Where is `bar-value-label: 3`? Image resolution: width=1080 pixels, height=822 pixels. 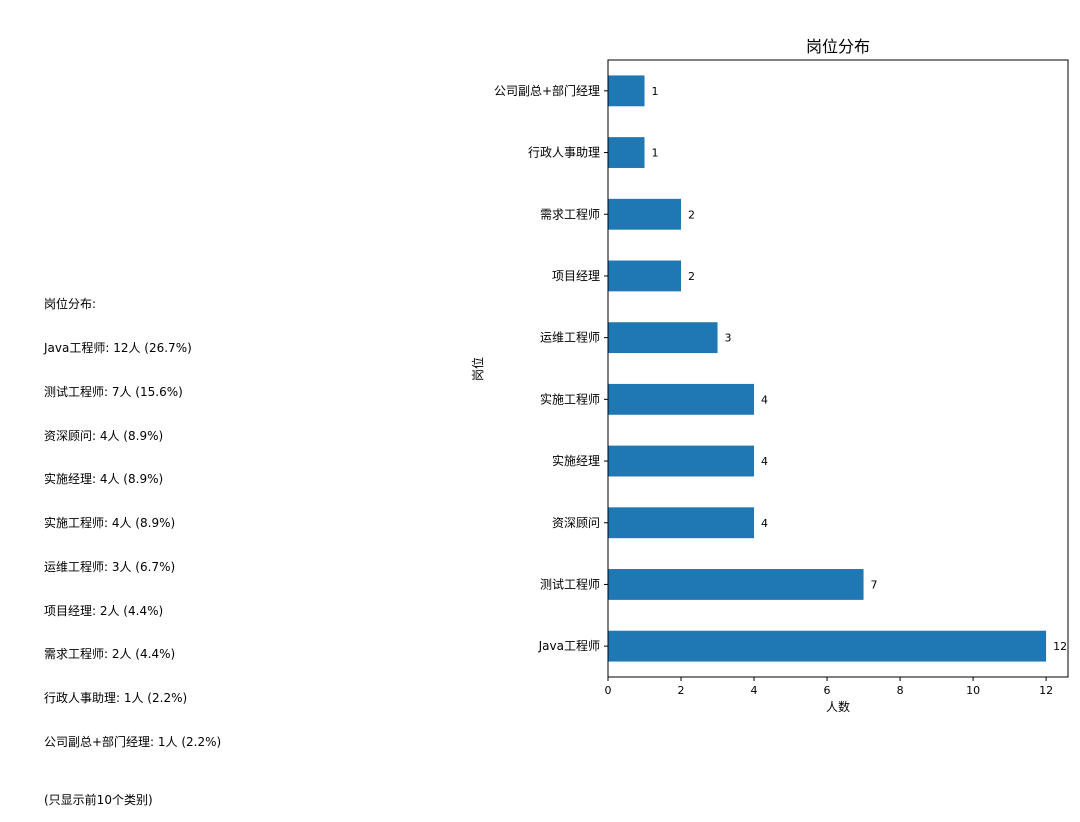
bar-value-label: 3 is located at coordinates (728, 338).